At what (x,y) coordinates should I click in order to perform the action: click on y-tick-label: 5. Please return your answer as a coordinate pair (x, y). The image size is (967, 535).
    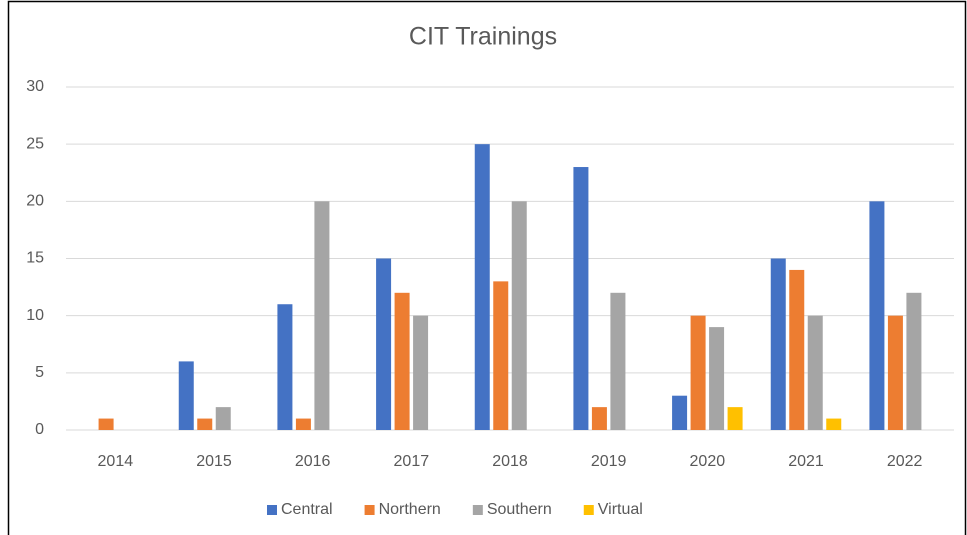
    Looking at the image, I should click on (39, 372).